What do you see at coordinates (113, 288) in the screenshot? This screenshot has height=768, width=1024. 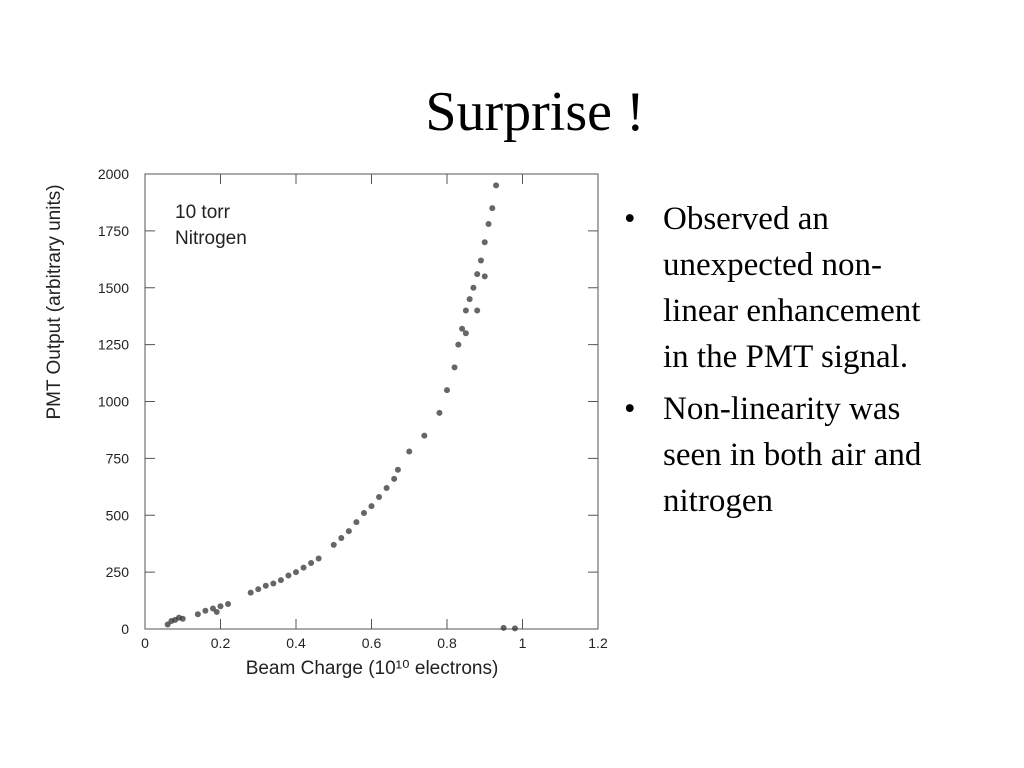 I see `y-tick-label: 1500` at bounding box center [113, 288].